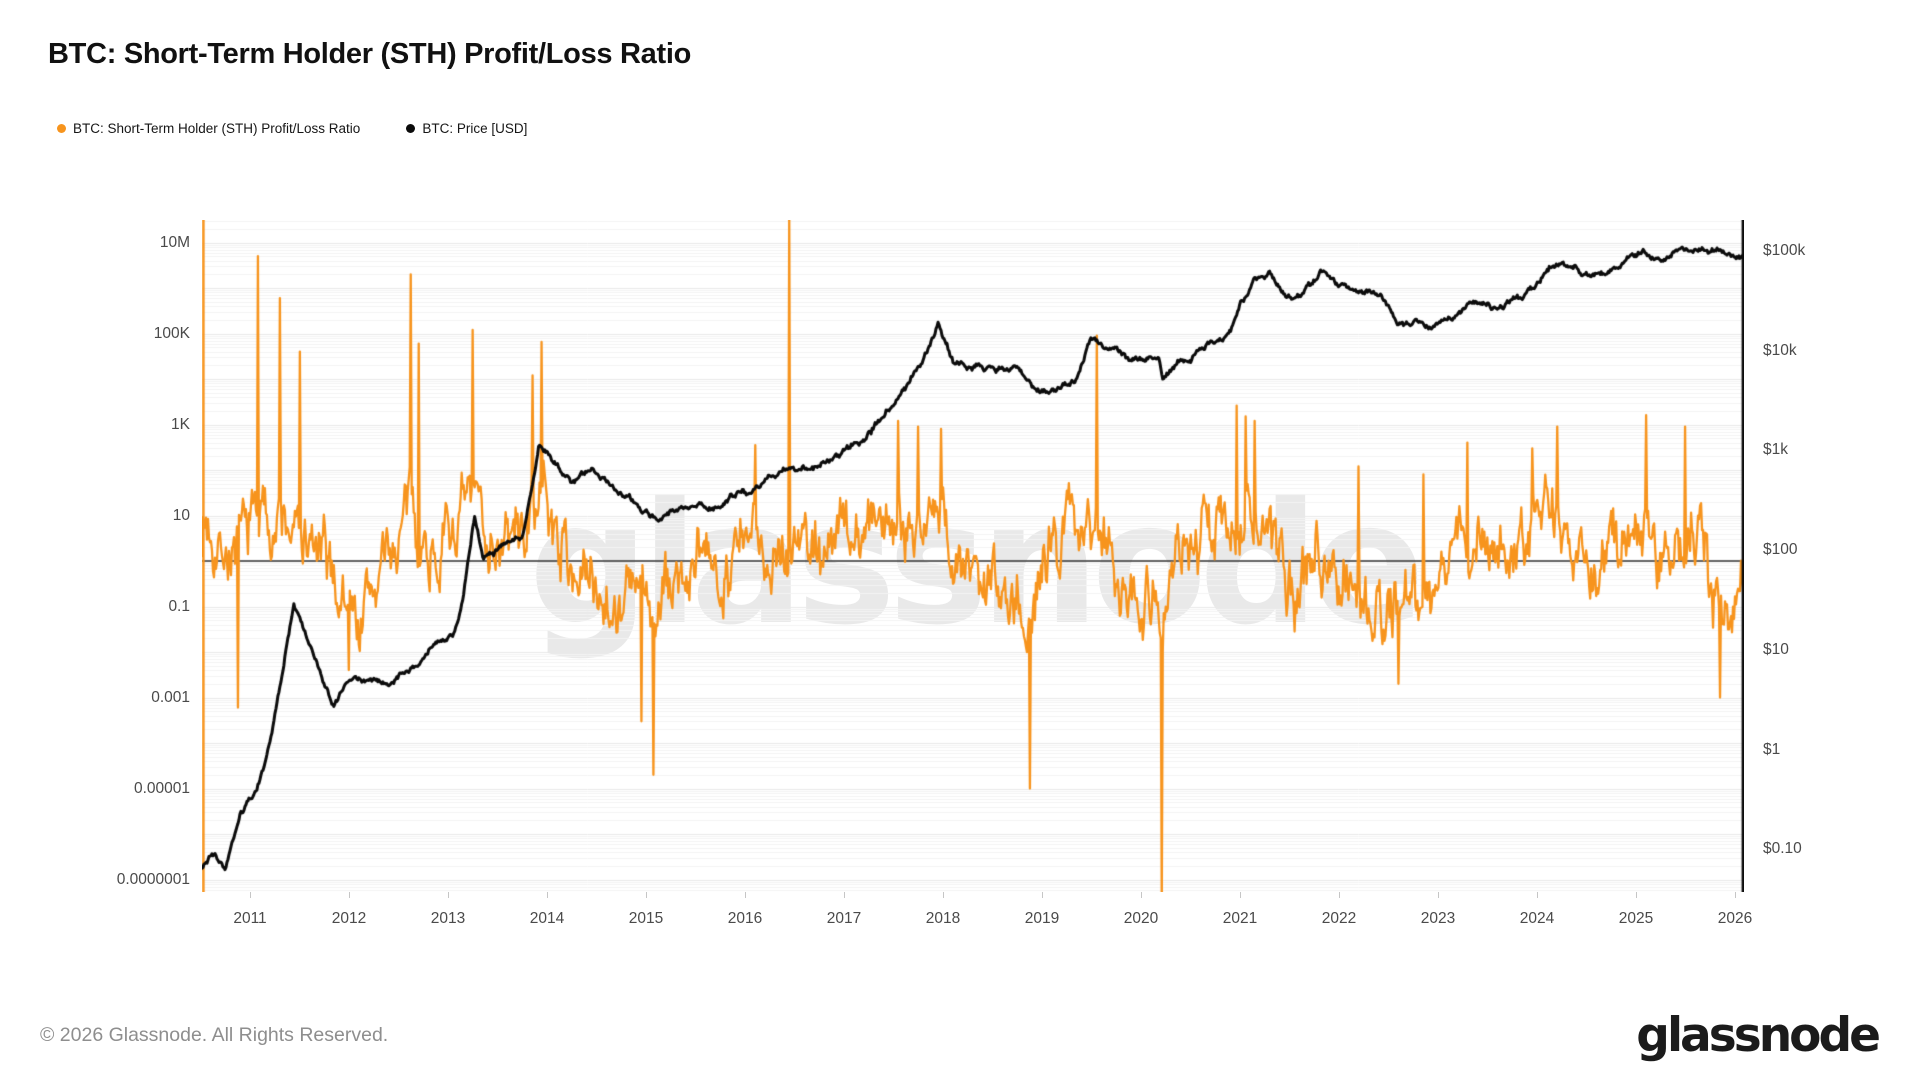 The image size is (1920, 1080). What do you see at coordinates (547, 918) in the screenshot?
I see `x-axis-tick: 2014` at bounding box center [547, 918].